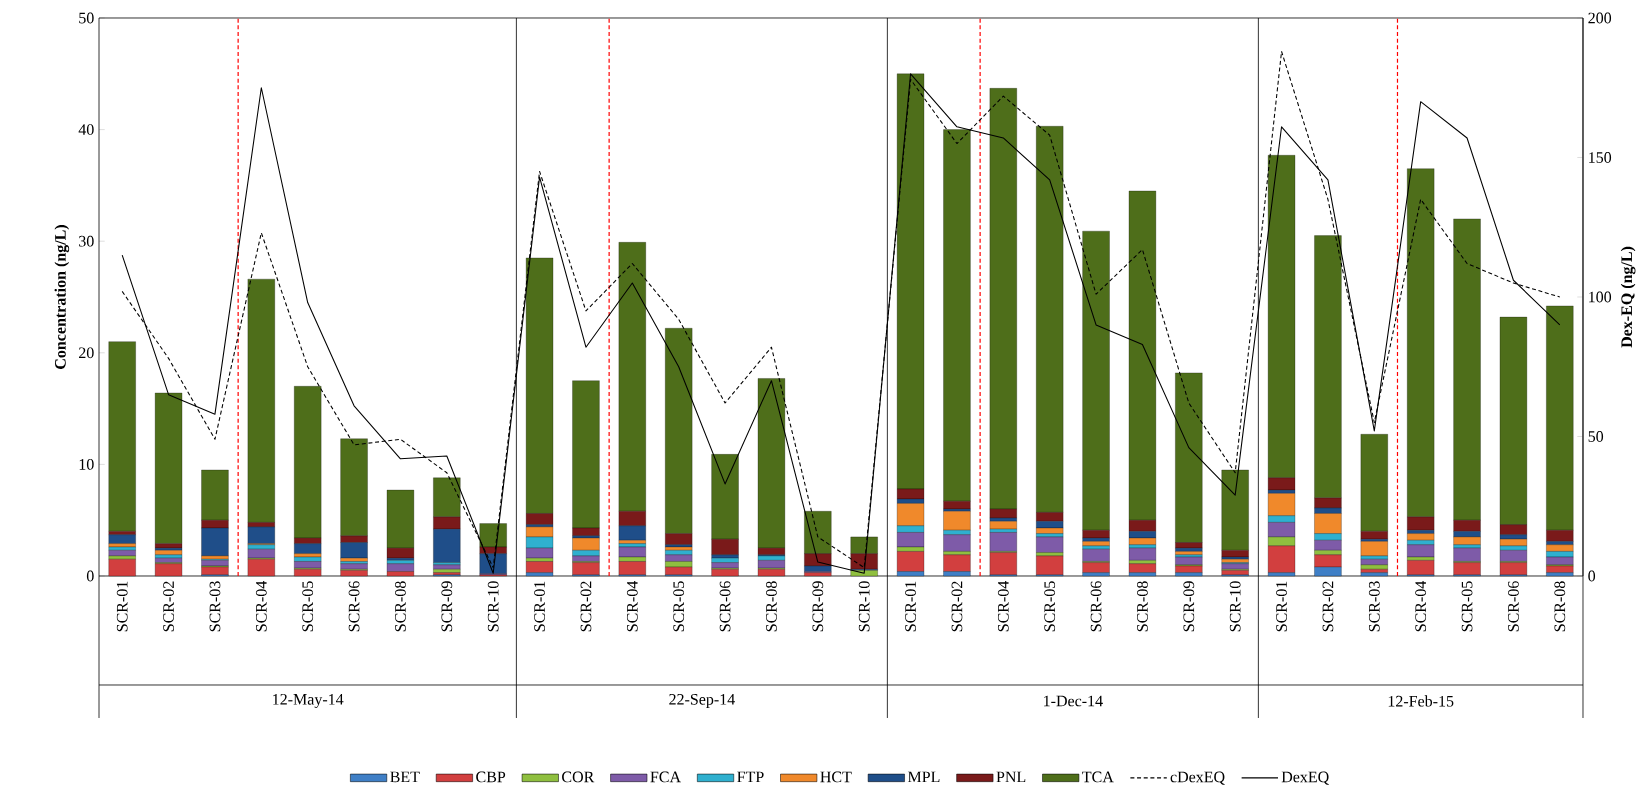  Describe the element at coordinates (308, 701) in the screenshot. I see `text: 12-May-14` at that location.